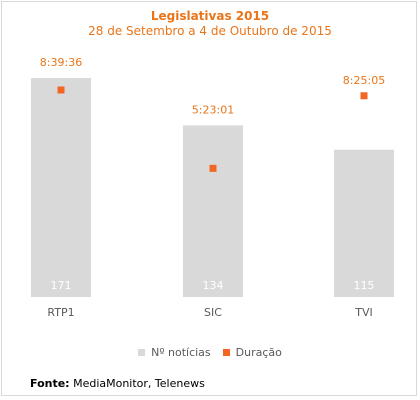 The height and width of the screenshot is (400, 420). What do you see at coordinates (364, 80) in the screenshot?
I see `duration-label-tvi: 8:25:05` at bounding box center [364, 80].